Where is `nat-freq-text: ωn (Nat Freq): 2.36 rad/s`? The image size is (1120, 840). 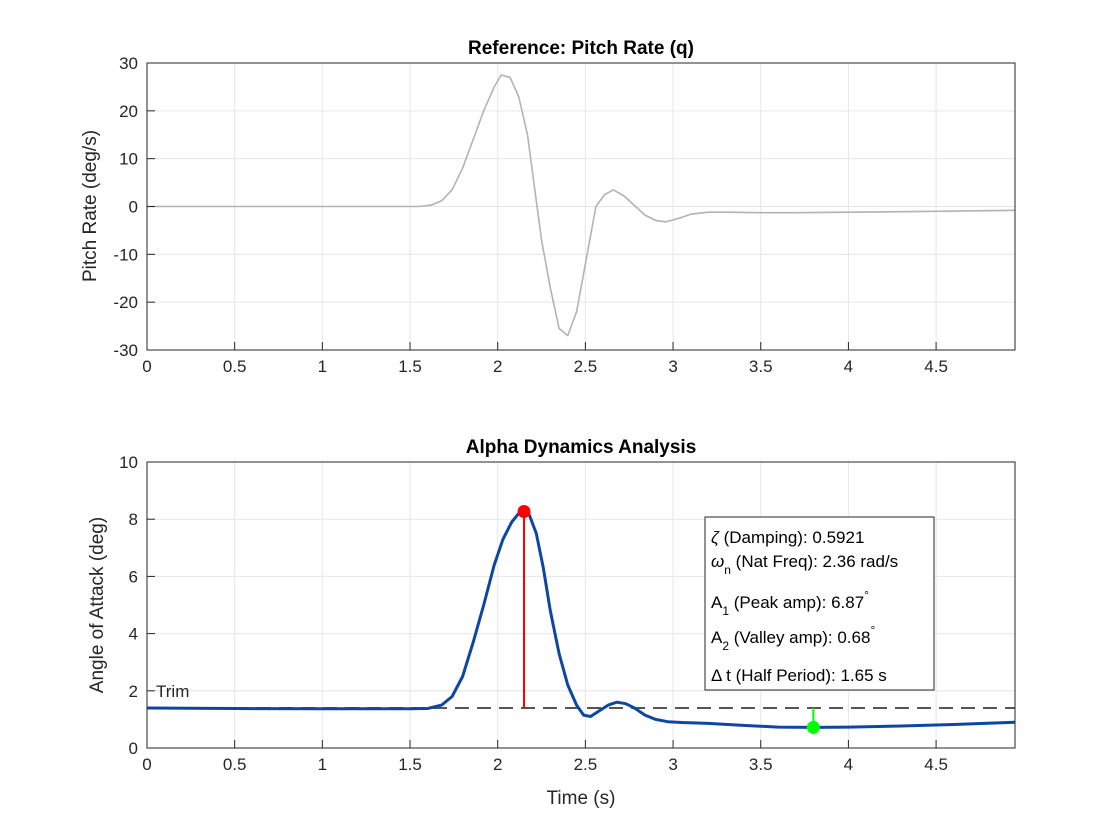
nat-freq-text: ωn (Nat Freq): 2.36 rad/s is located at coordinates (804, 564).